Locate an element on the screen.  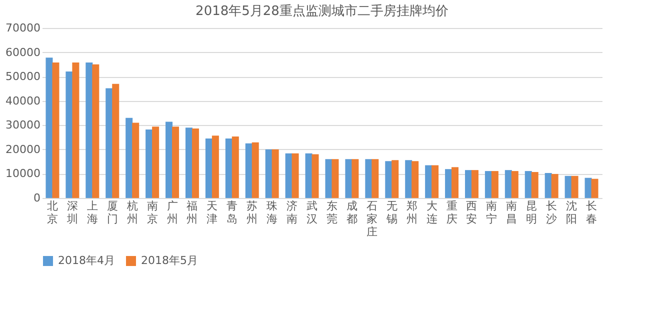
y-tick-label: 20000 is located at coordinates (23, 149).